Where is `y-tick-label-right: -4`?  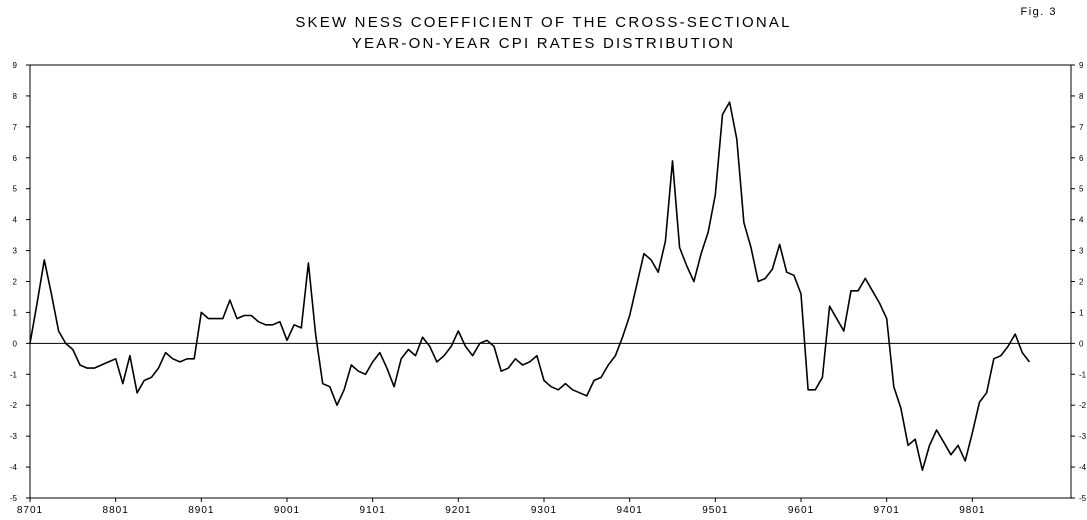 y-tick-label-right: -4 is located at coordinates (1083, 467).